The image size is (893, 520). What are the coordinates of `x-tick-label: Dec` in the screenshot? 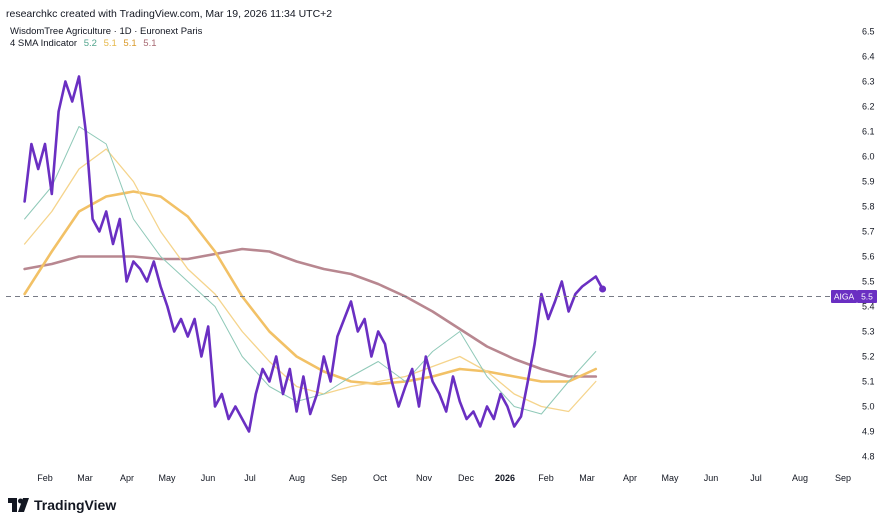 It's located at (466, 478).